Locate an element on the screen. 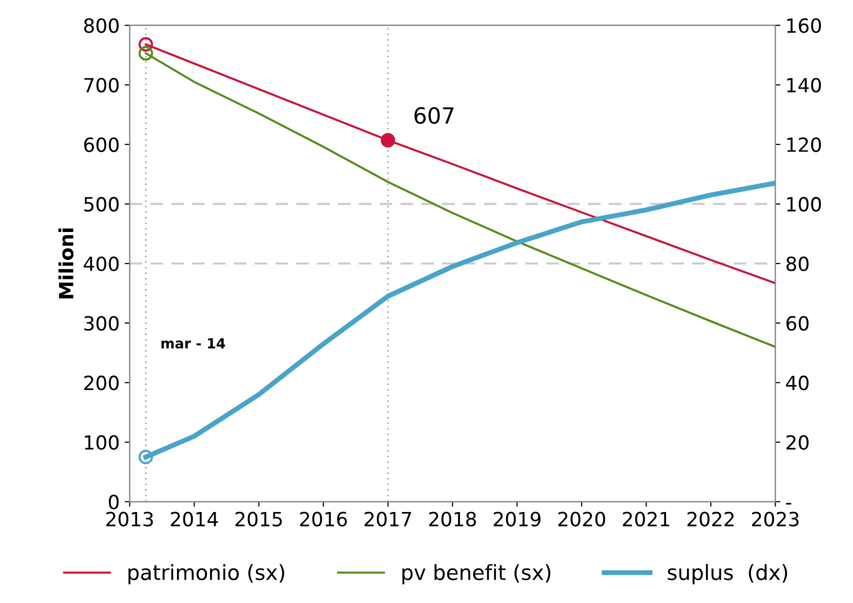 This screenshot has height=603, width=853. y-tick-label: 600 is located at coordinates (101, 144).